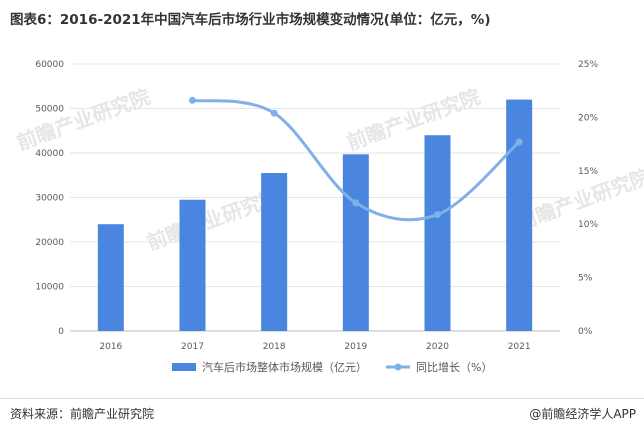 The height and width of the screenshot is (432, 644). I want to click on growth-point-2020, so click(437, 215).